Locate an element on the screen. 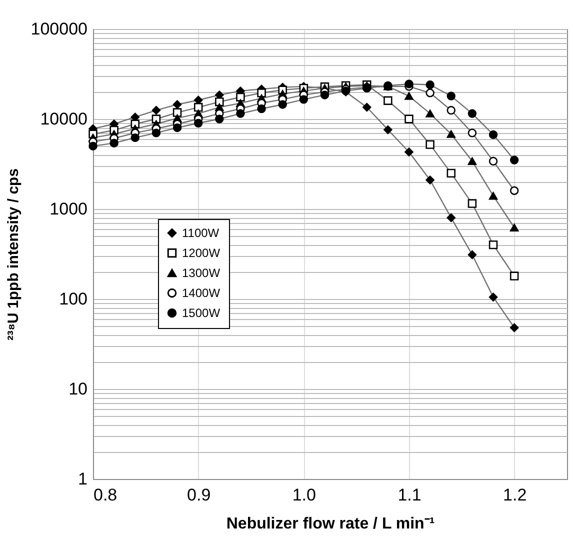  legend-label: 1100W is located at coordinates (201, 233).